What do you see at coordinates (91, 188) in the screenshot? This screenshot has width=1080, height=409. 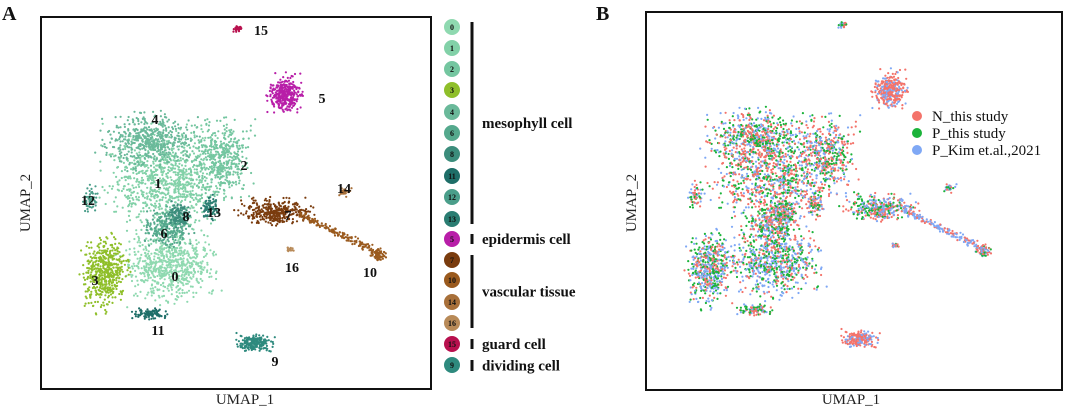 I see `cluster-12-point` at bounding box center [91, 188].